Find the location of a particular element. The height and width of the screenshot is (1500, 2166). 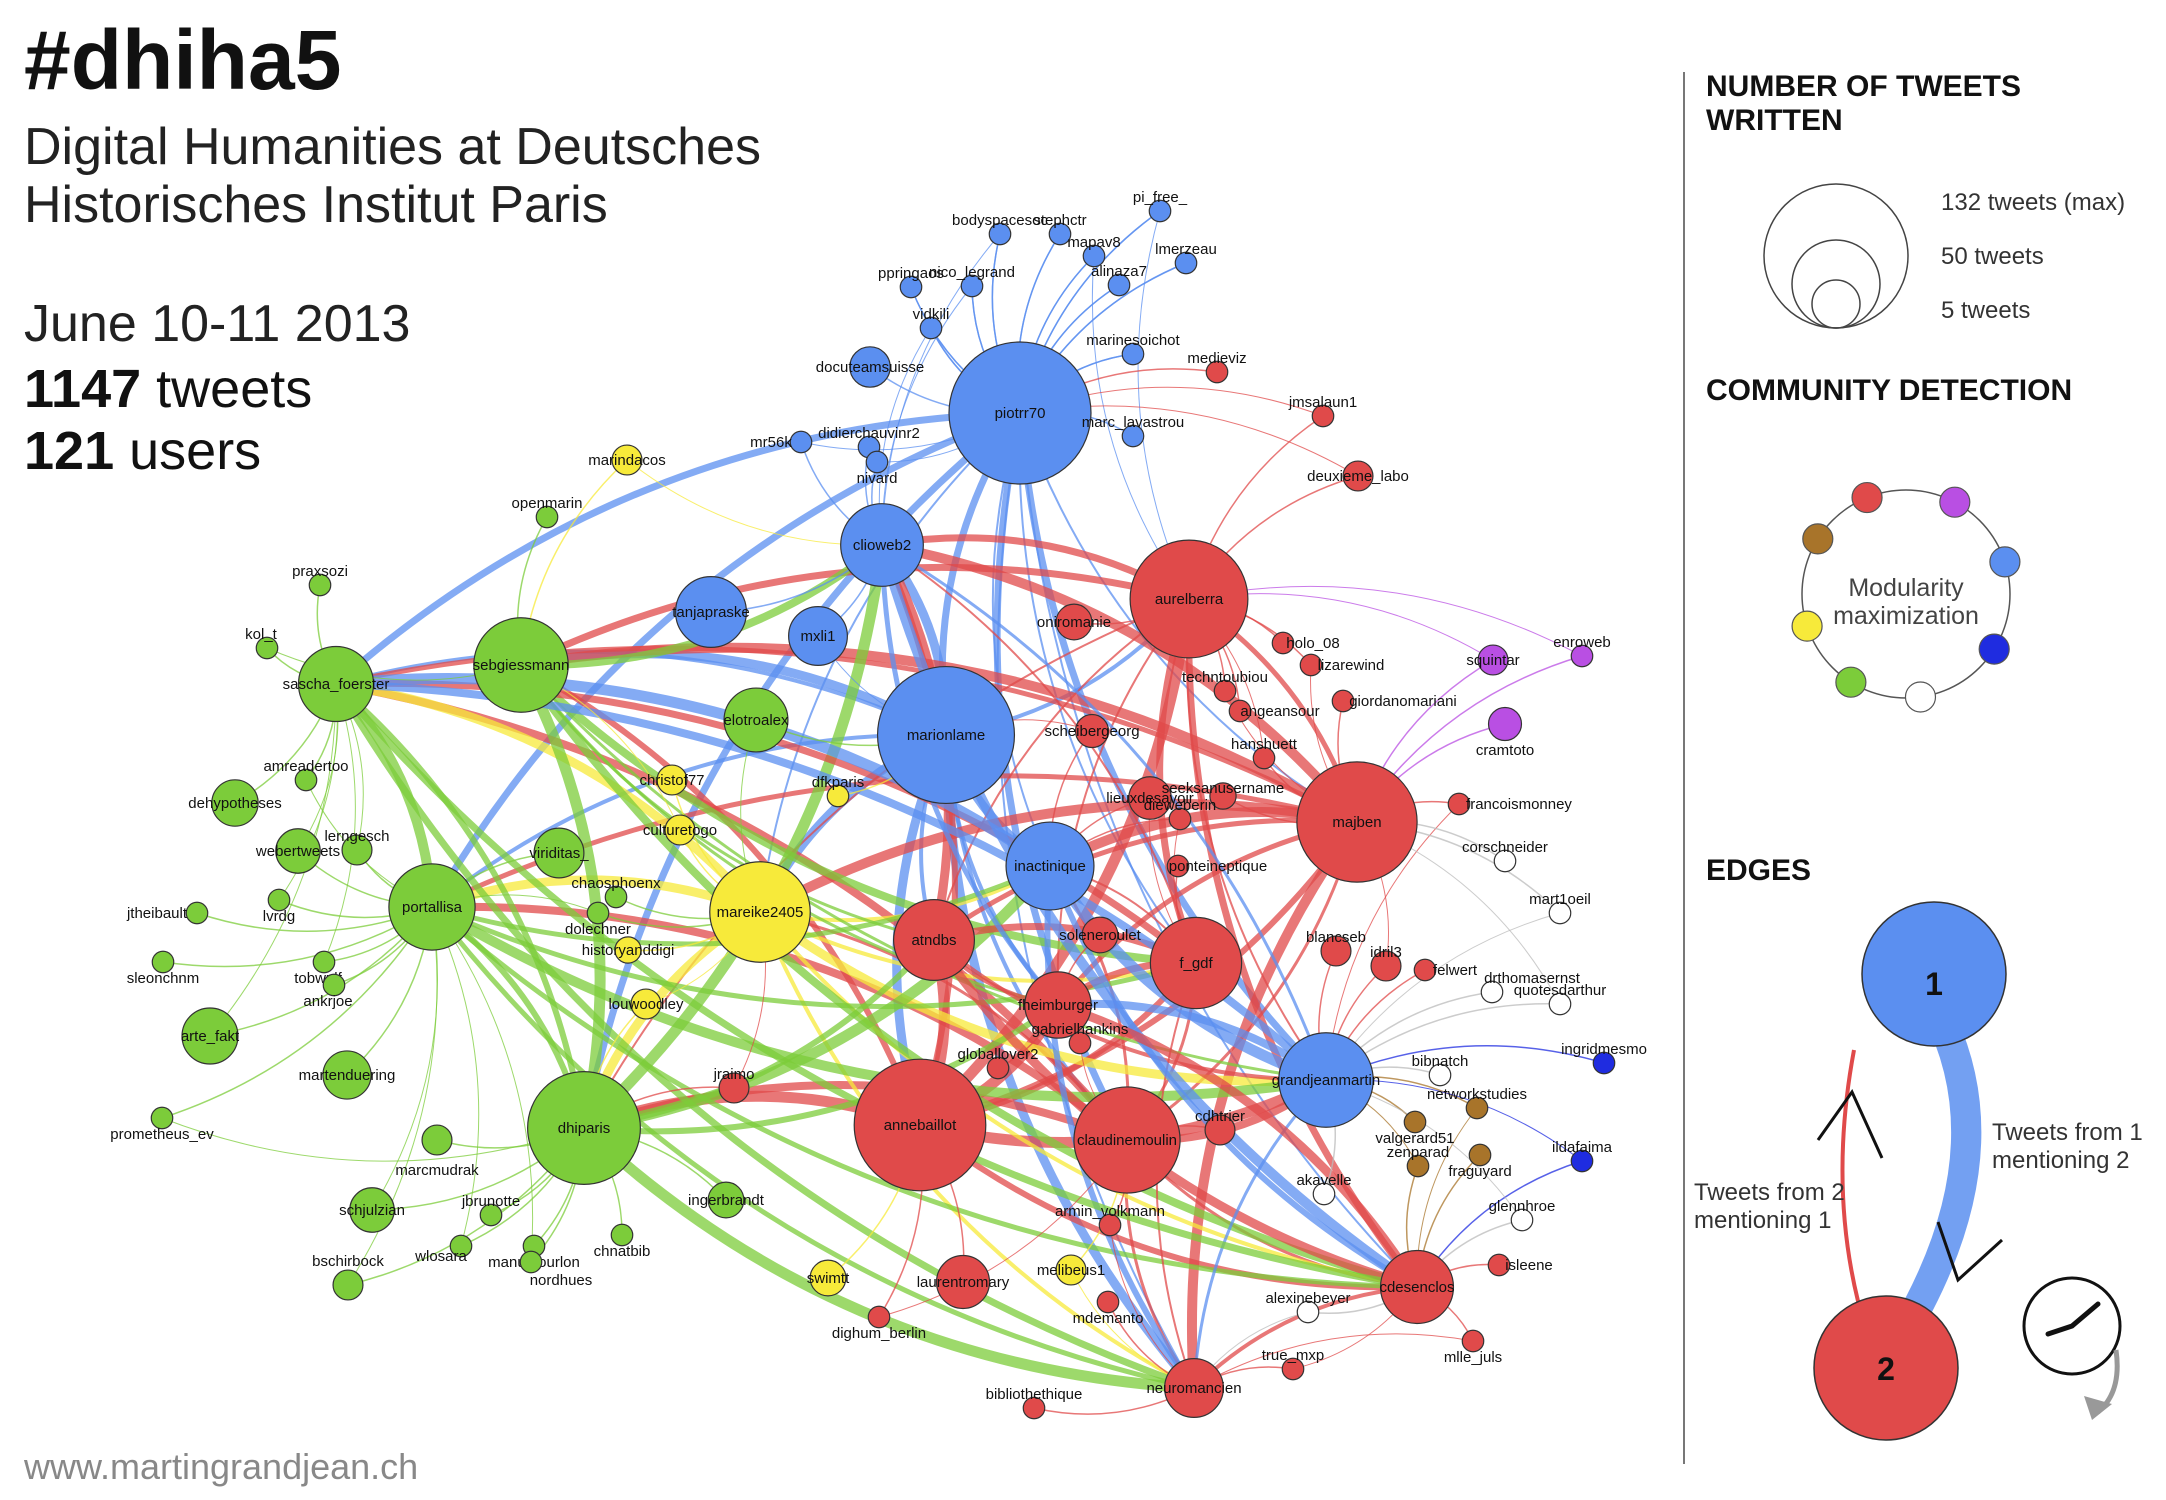

node-ildafaima: ildafaima is located at coordinates (1582, 1156).